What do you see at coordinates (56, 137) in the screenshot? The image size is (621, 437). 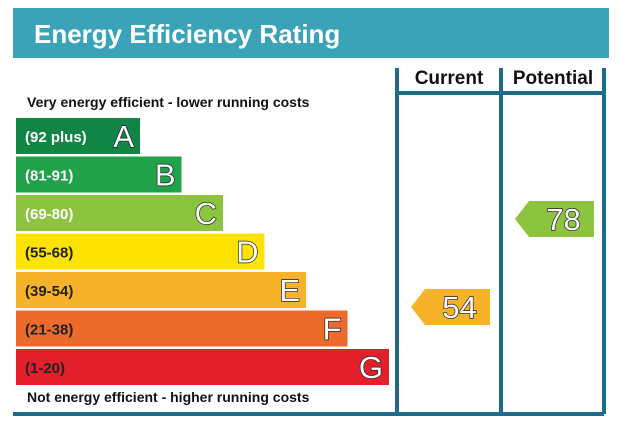 I see `band-range-label: (92 plus)` at bounding box center [56, 137].